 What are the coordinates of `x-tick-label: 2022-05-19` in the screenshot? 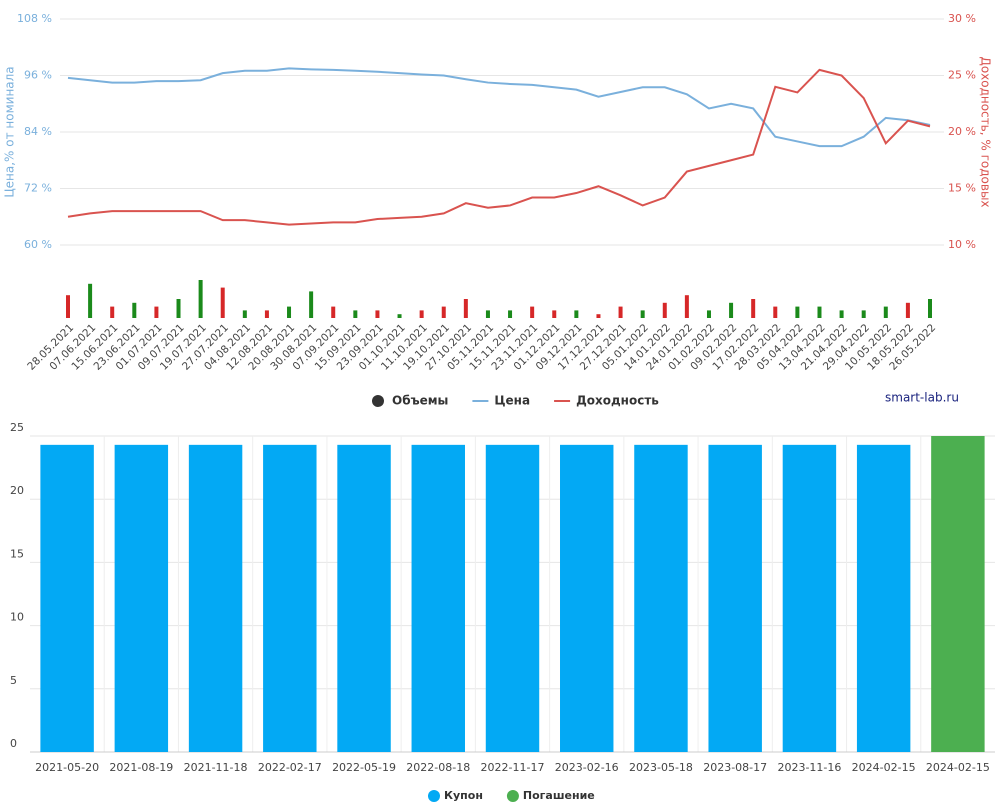 It's located at (364, 767).